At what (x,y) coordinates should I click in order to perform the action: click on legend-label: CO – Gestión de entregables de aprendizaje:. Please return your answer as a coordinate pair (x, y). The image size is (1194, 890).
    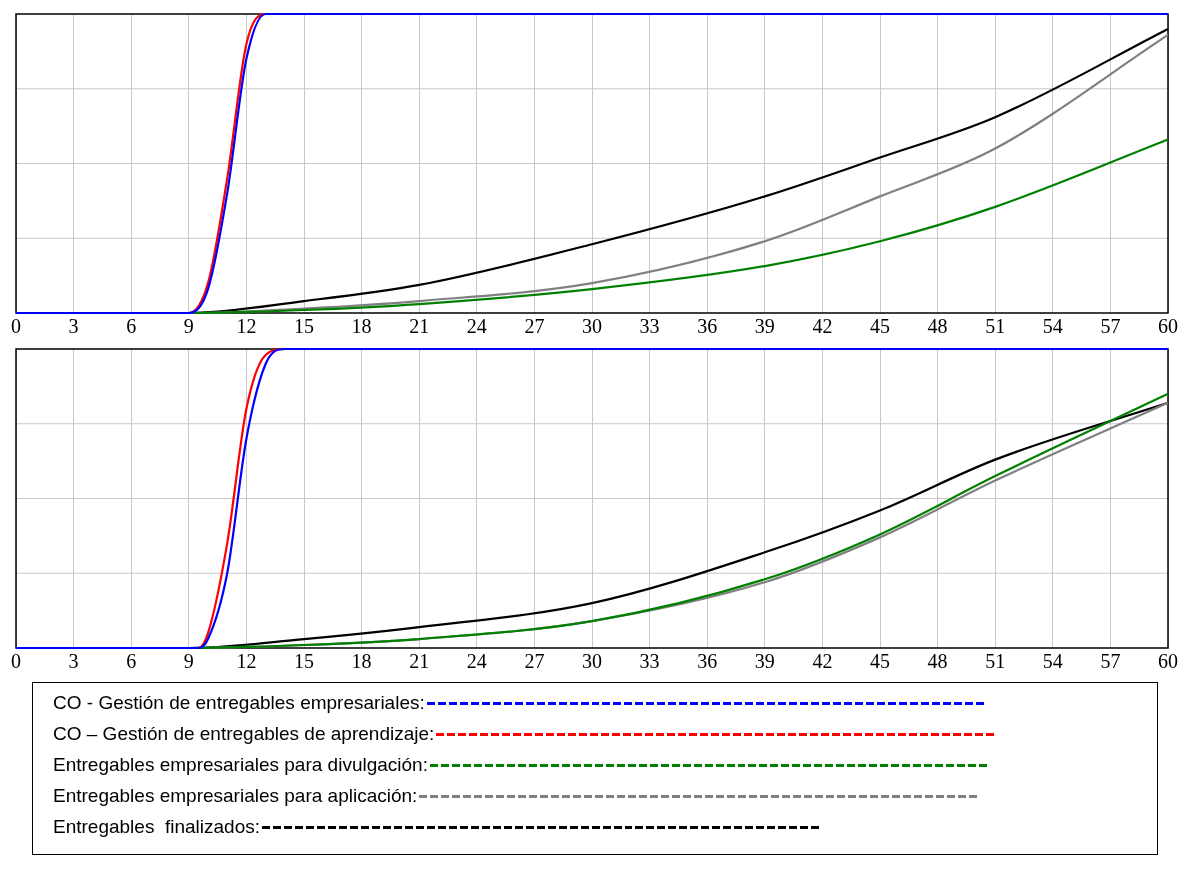
    Looking at the image, I should click on (244, 734).